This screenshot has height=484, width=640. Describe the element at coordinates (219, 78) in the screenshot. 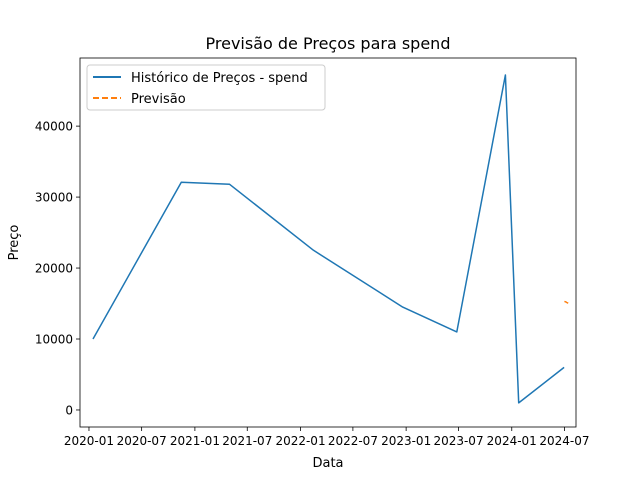

I see `legend-label-historico: Histórico de Preços - spend` at that location.